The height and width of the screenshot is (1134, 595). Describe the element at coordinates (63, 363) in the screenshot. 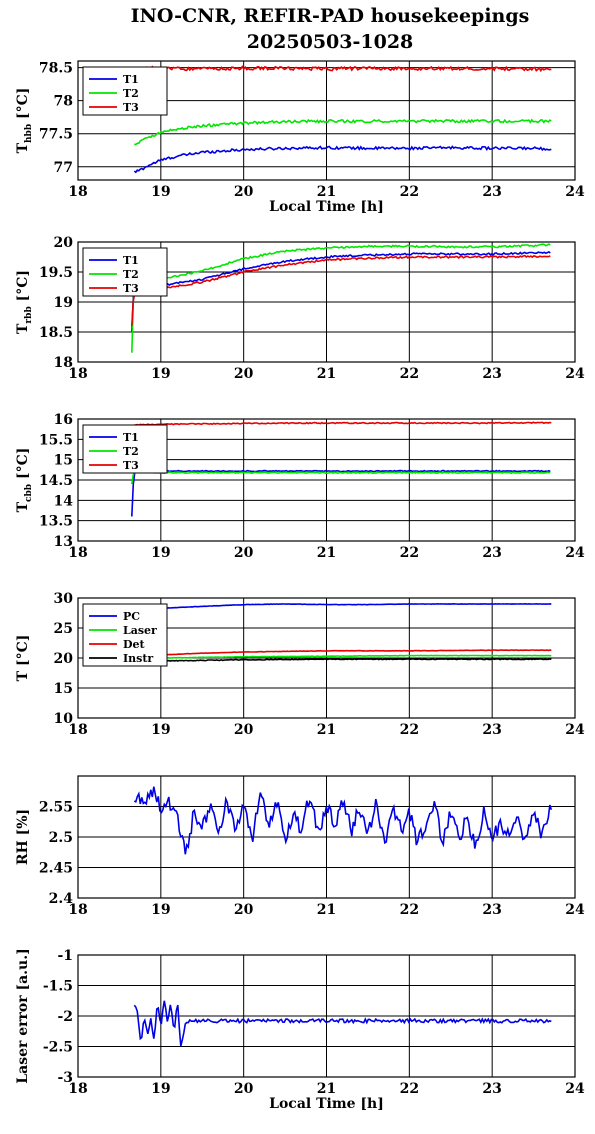

I see `y-tick-label: 18` at that location.